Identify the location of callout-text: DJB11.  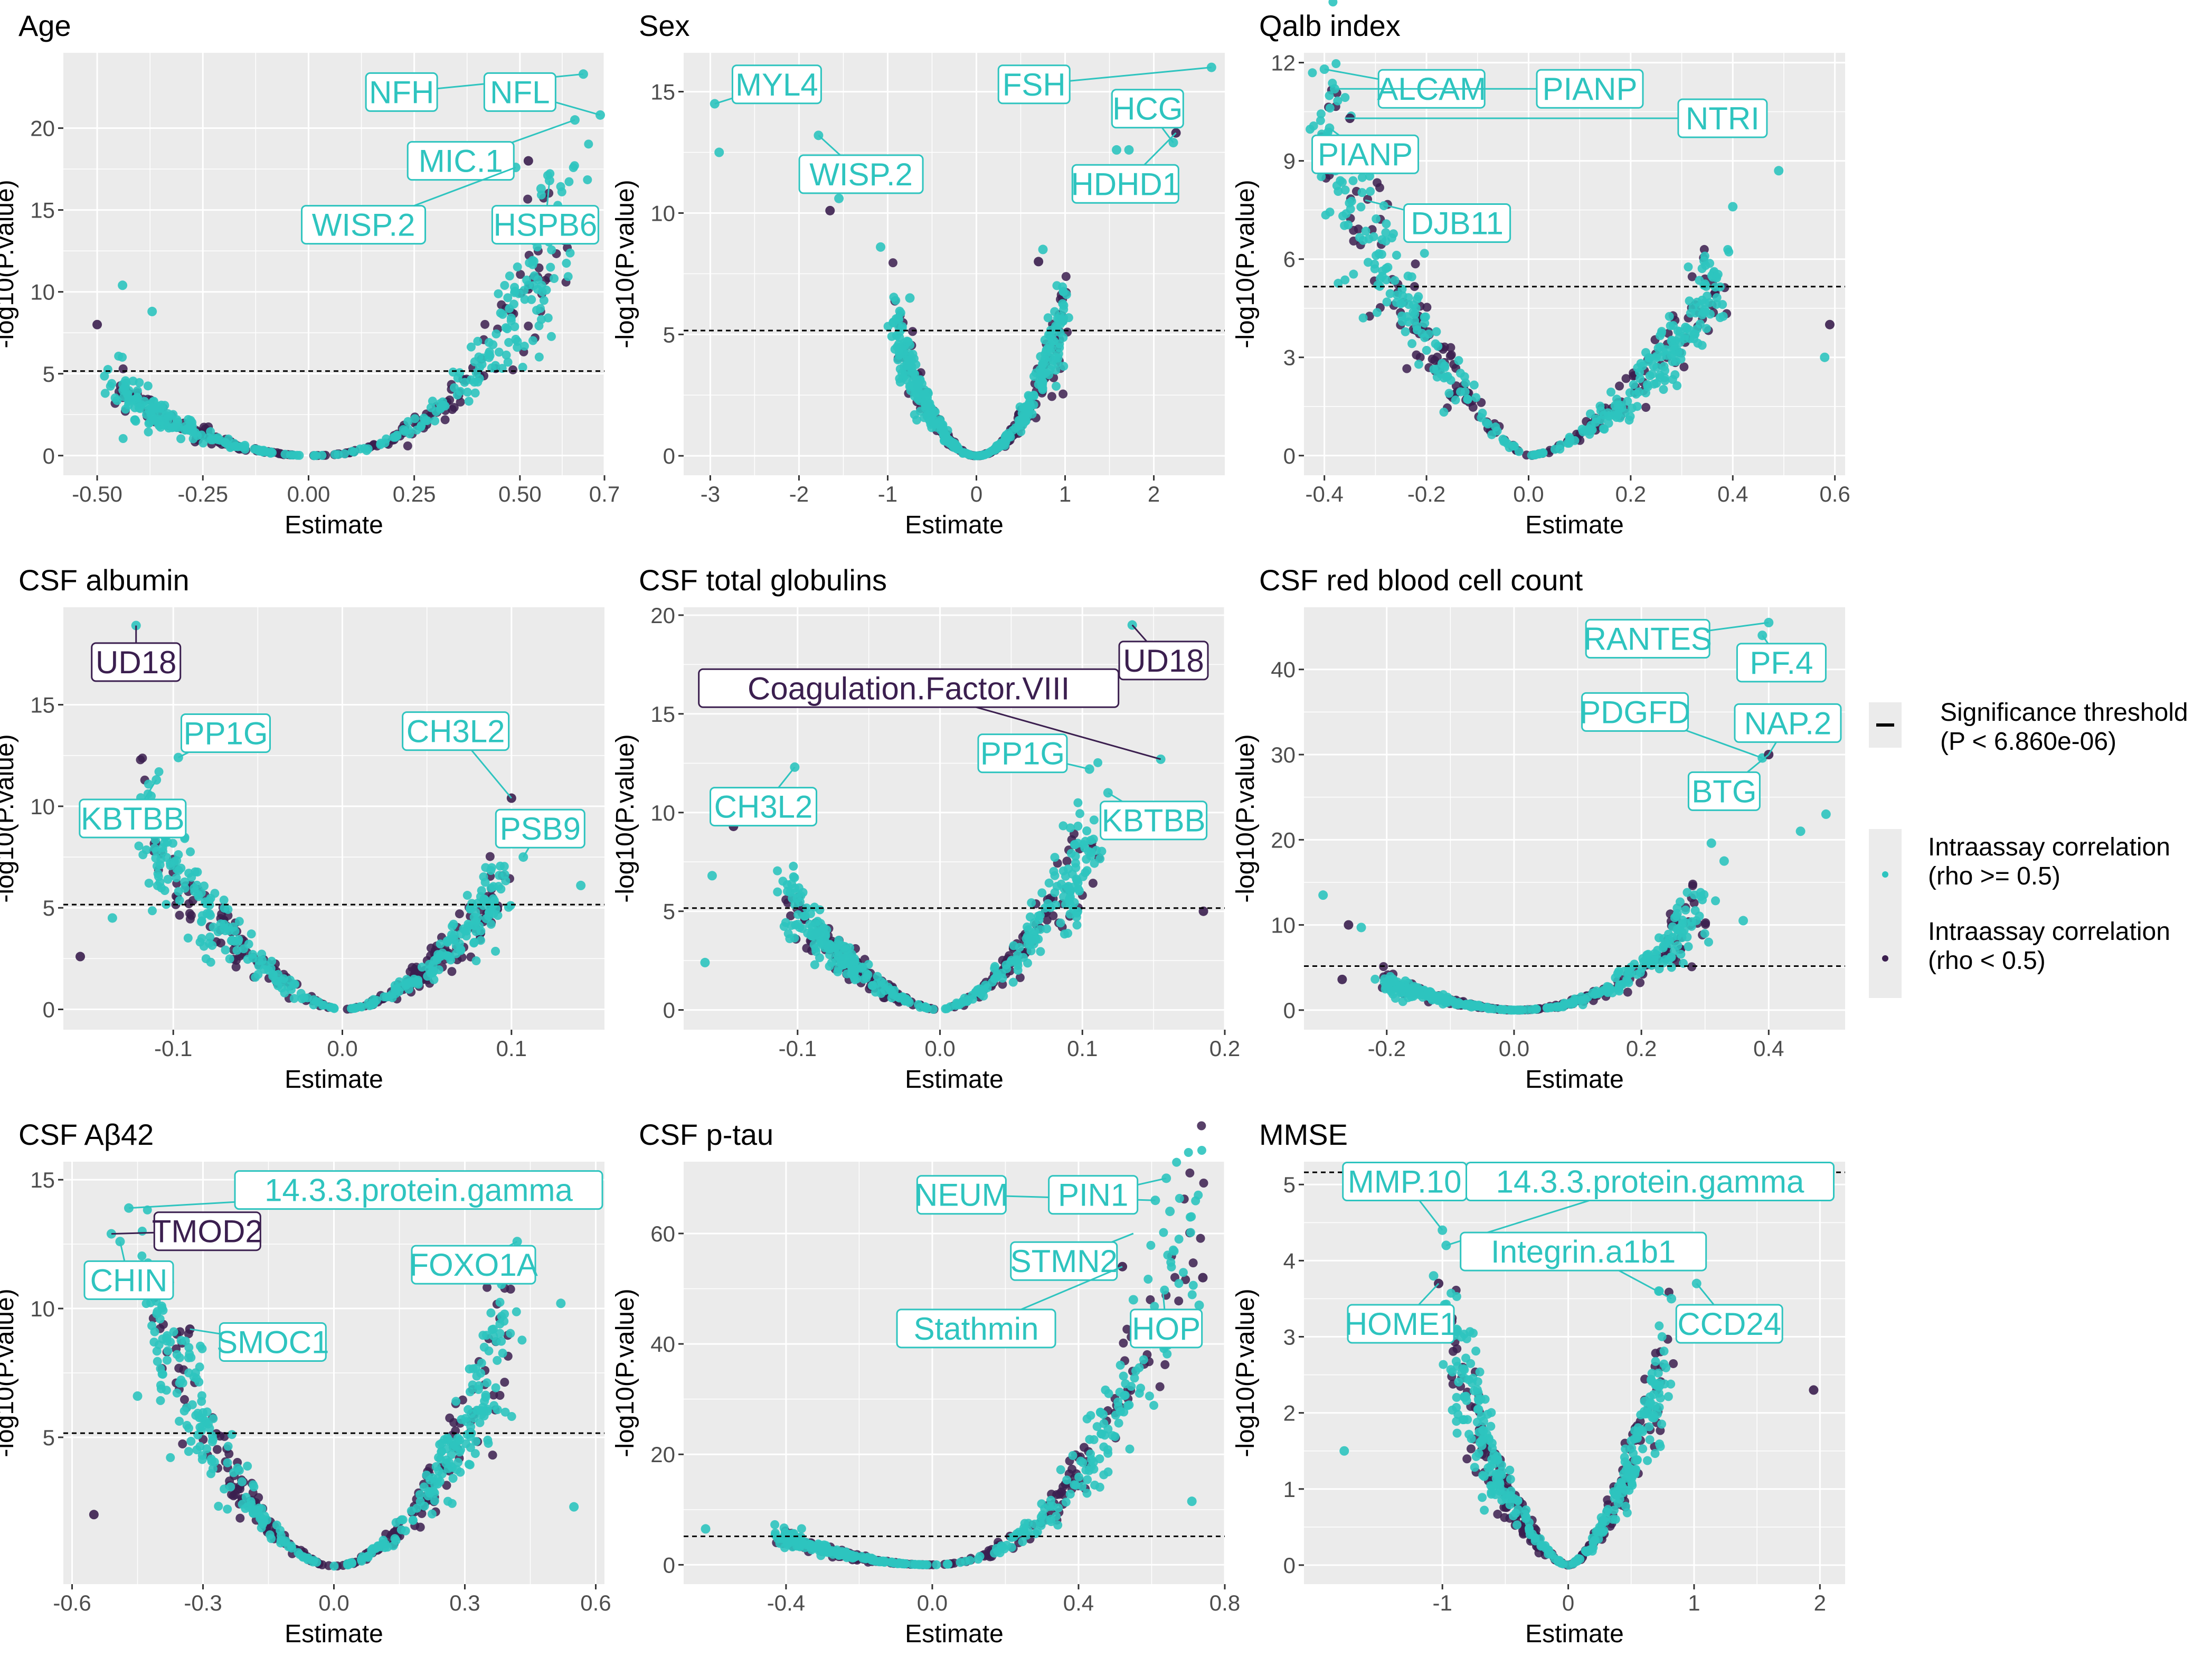
(1457, 223).